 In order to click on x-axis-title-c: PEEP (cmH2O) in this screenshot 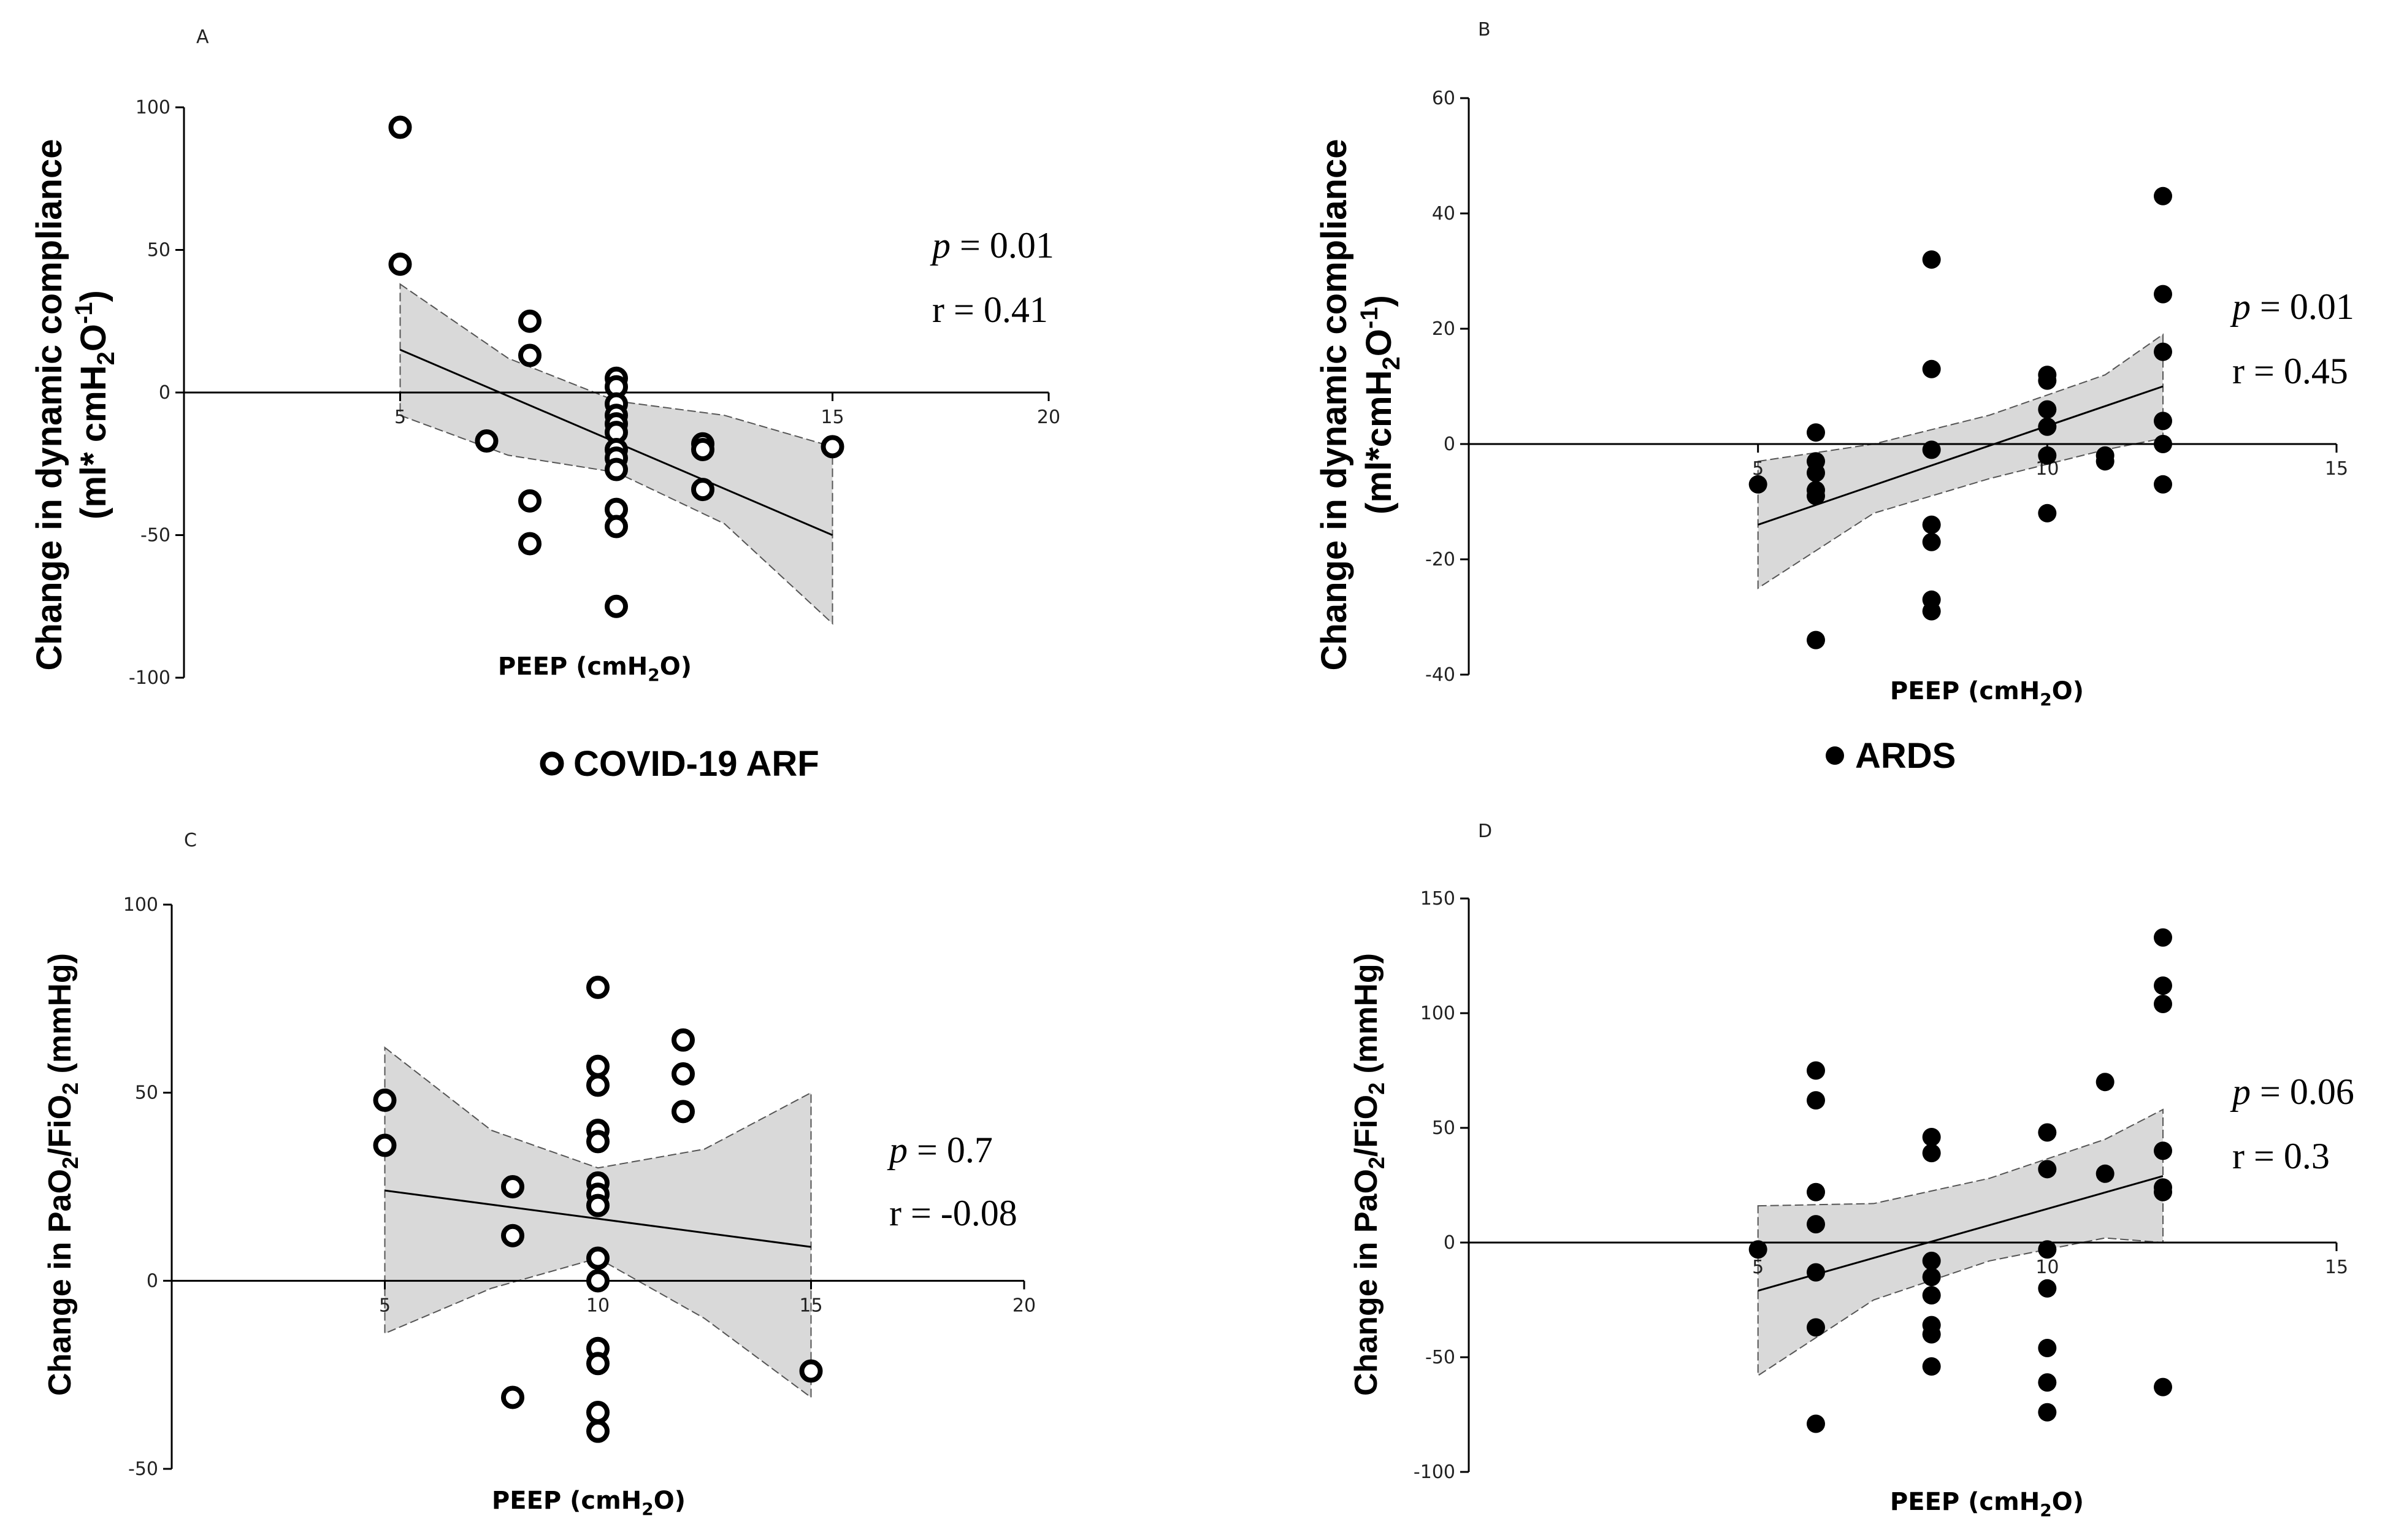, I will do `click(589, 1503)`.